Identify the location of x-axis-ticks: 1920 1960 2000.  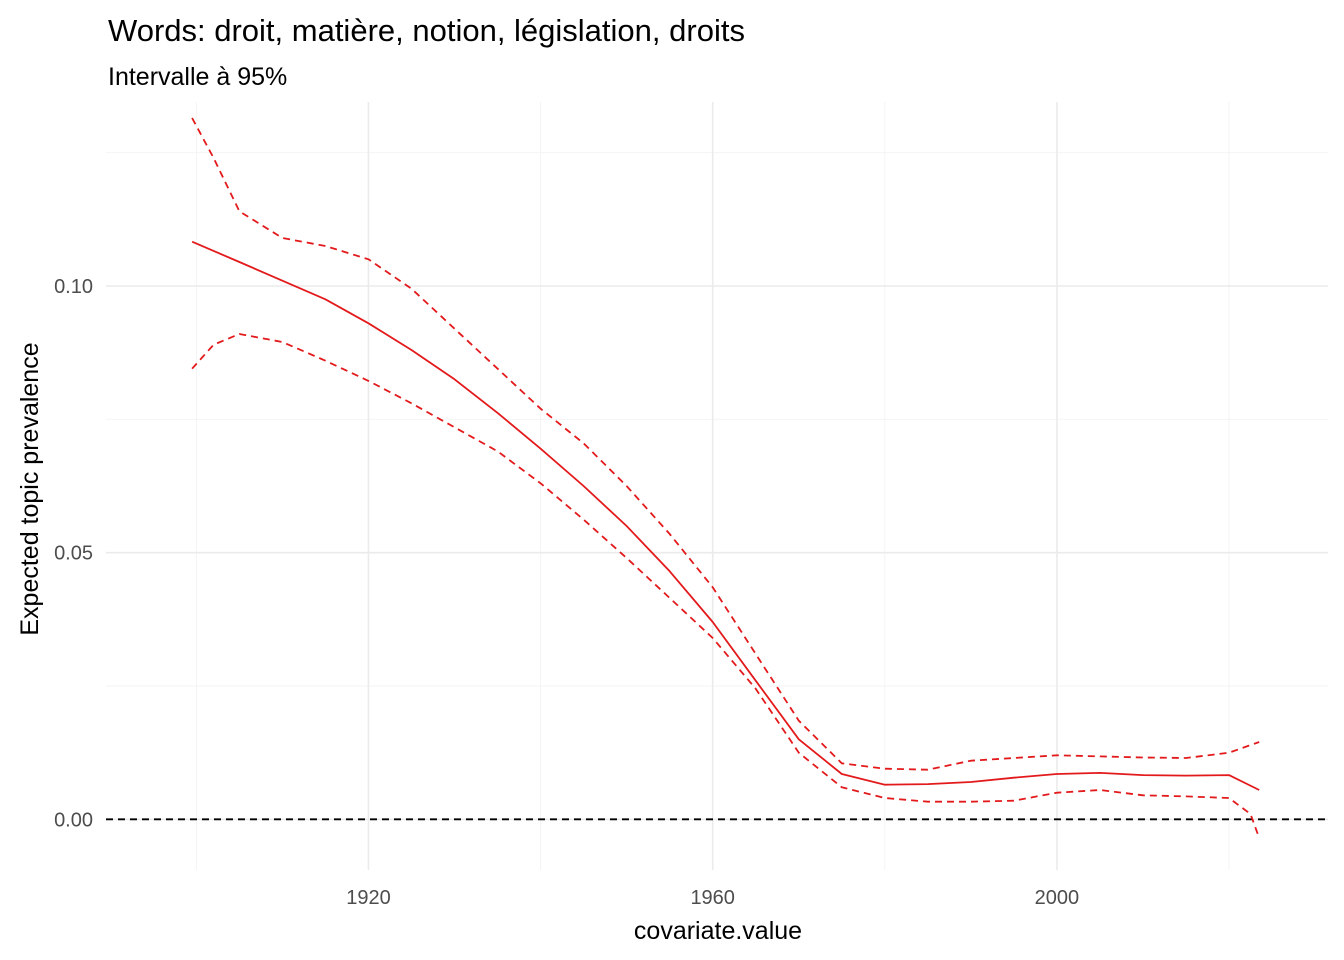
(712, 898).